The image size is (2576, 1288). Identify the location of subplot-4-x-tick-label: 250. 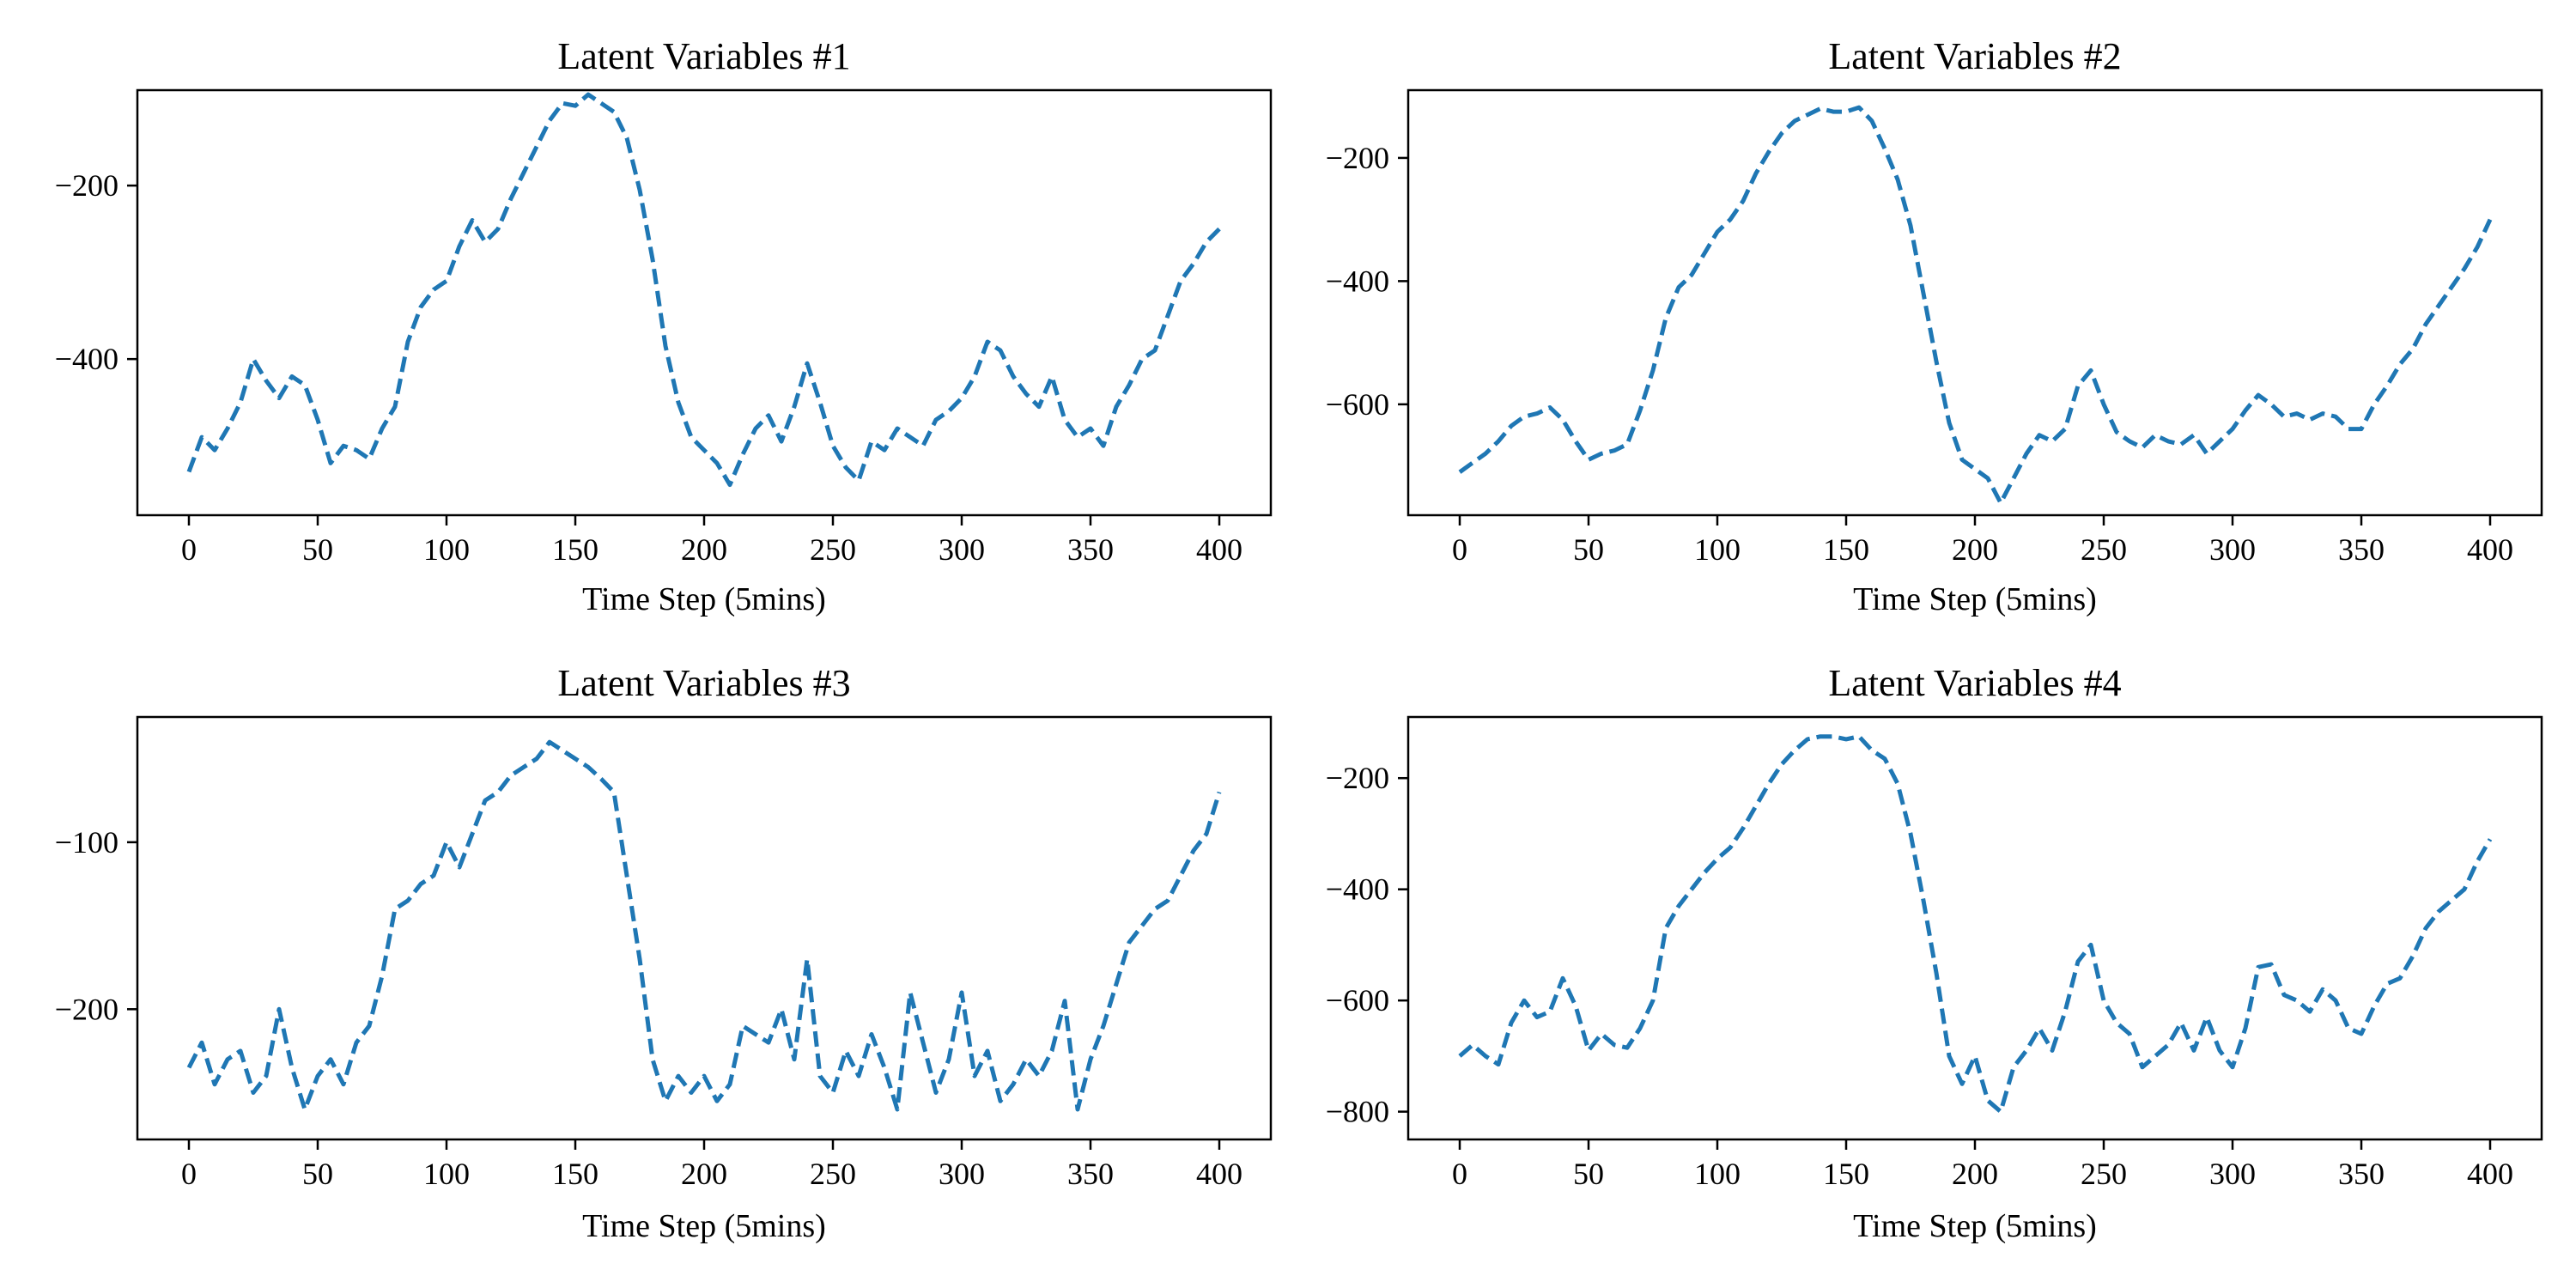
(2104, 1174).